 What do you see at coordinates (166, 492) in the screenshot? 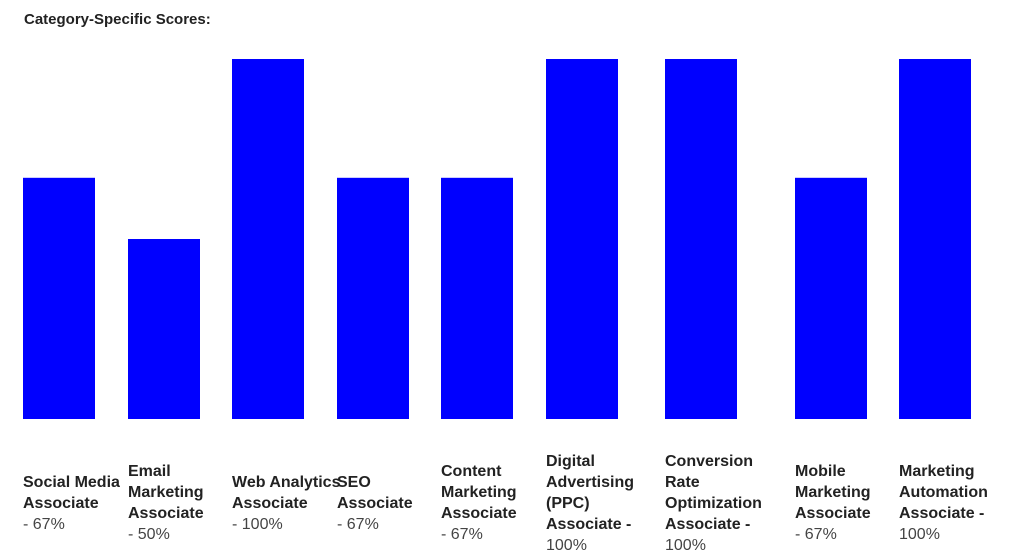
I see `category-name: Email Marketing Associate` at bounding box center [166, 492].